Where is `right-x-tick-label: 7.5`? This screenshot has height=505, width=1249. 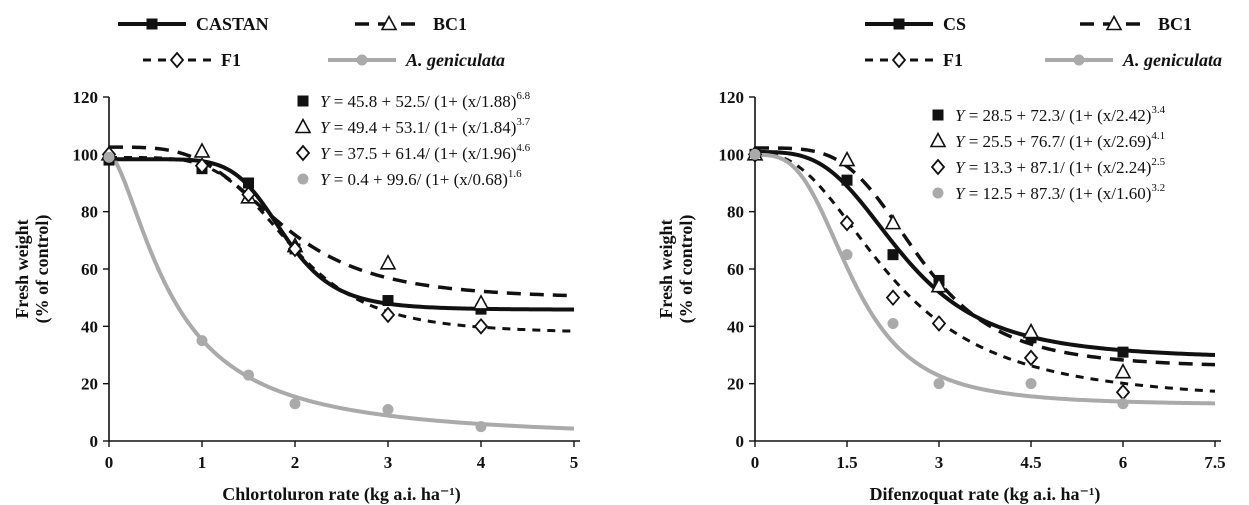
right-x-tick-label: 7.5 is located at coordinates (1214, 462).